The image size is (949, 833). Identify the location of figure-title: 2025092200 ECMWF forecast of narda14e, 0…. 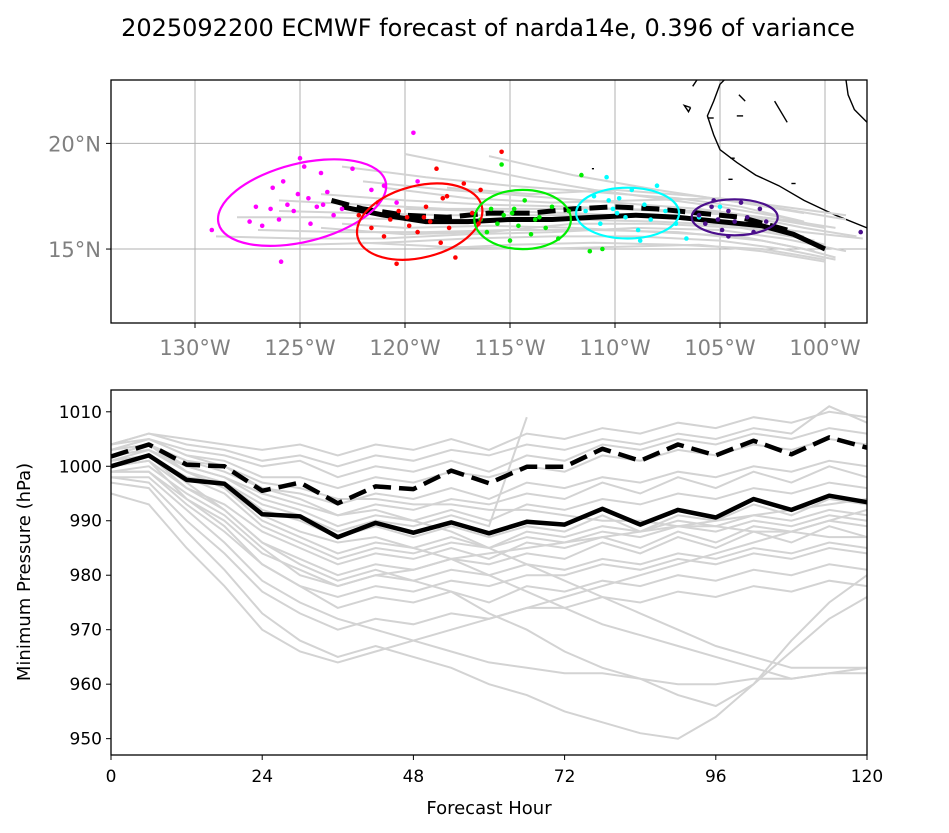
(488, 28).